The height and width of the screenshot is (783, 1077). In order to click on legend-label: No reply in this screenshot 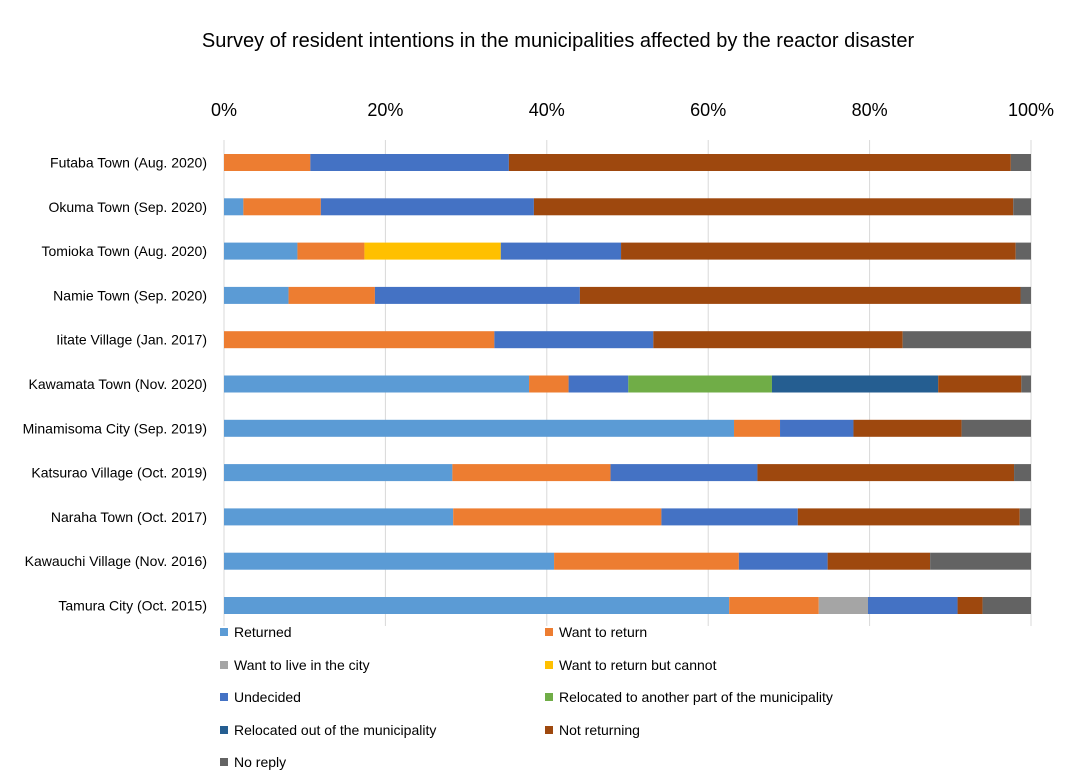, I will do `click(260, 762)`.